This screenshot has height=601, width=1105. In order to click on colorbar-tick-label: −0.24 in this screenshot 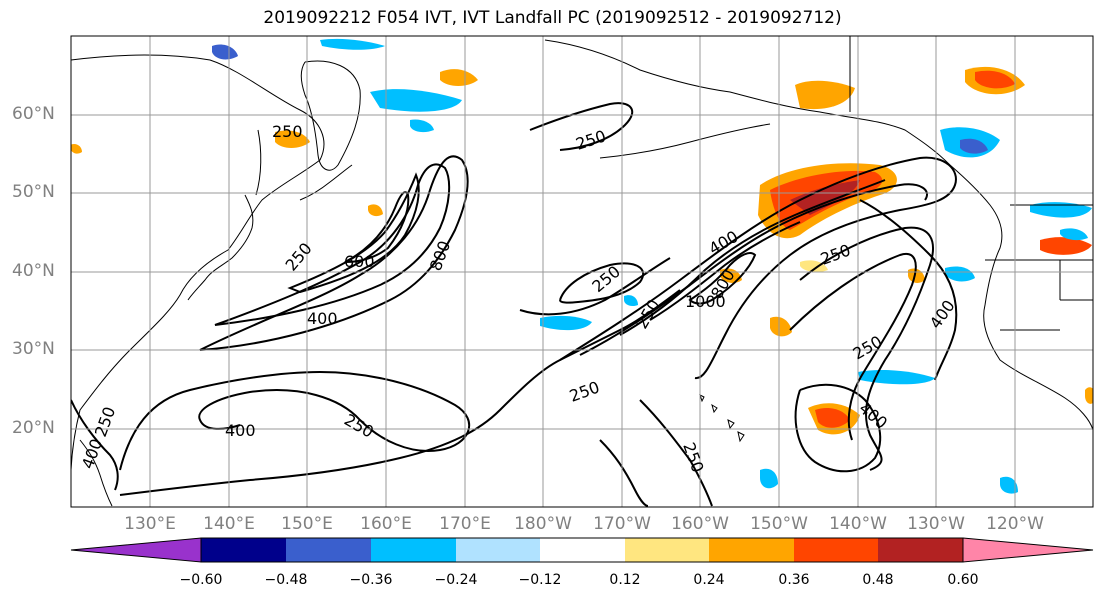, I will do `click(456, 580)`.